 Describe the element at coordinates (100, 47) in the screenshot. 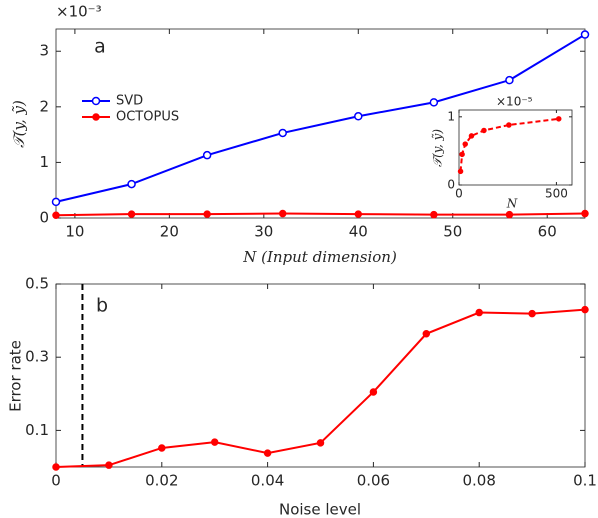

I see `panel-label: a` at that location.